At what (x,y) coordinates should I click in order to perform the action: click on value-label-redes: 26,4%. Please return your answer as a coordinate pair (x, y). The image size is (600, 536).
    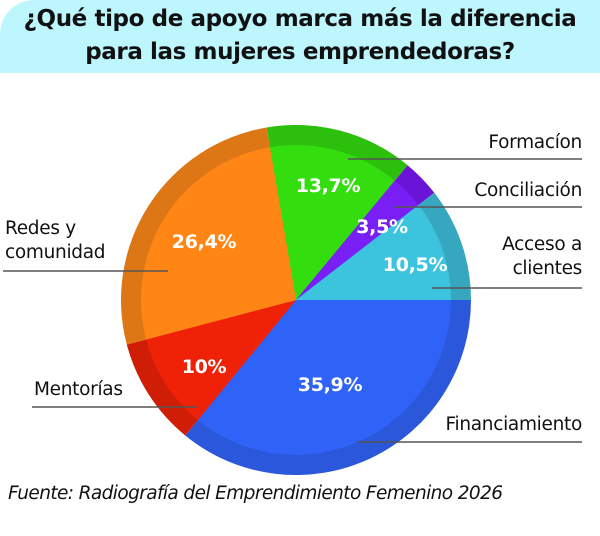
    Looking at the image, I should click on (204, 242).